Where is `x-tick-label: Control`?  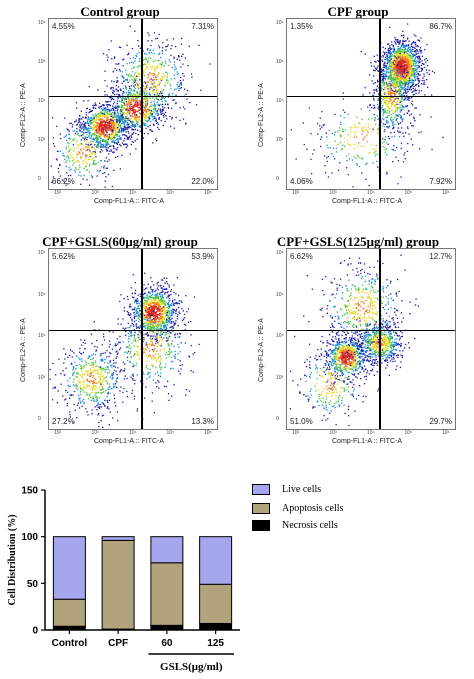
x-tick-label: Control is located at coordinates (70, 643).